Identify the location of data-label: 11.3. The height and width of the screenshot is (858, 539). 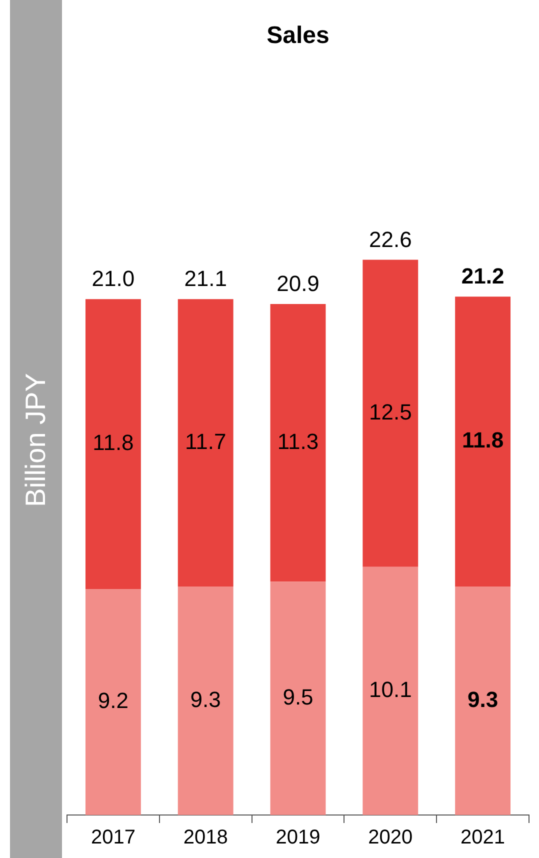
(298, 441).